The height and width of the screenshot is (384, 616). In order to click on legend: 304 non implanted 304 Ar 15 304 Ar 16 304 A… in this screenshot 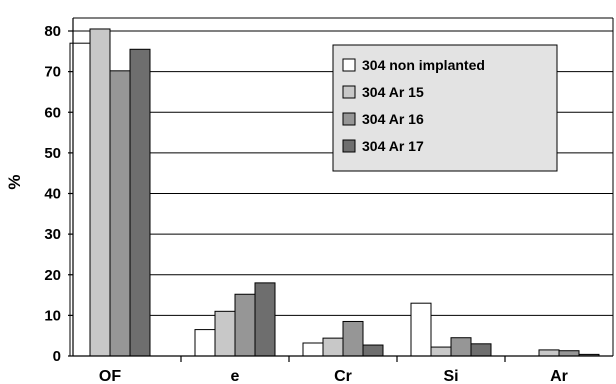, I will do `click(445, 108)`.